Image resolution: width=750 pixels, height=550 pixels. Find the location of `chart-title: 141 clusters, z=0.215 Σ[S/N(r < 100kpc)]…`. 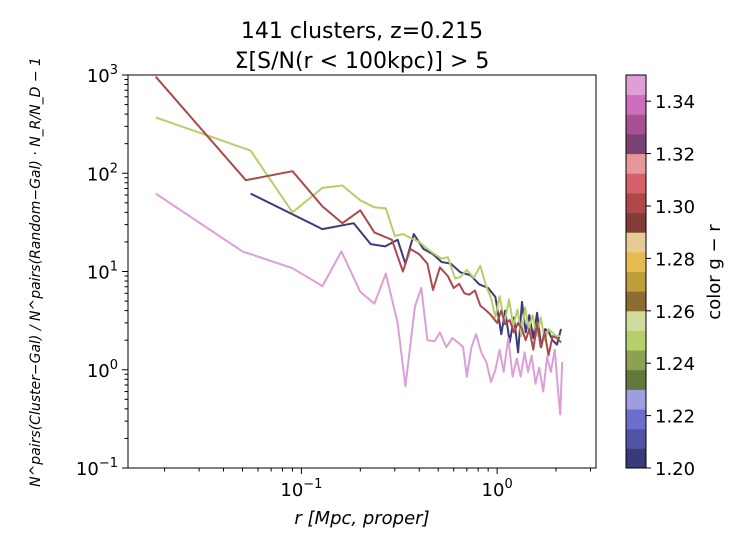

chart-title: 141 clusters, z=0.215 Σ[S/N(r < 100kpc)]… is located at coordinates (362, 46).